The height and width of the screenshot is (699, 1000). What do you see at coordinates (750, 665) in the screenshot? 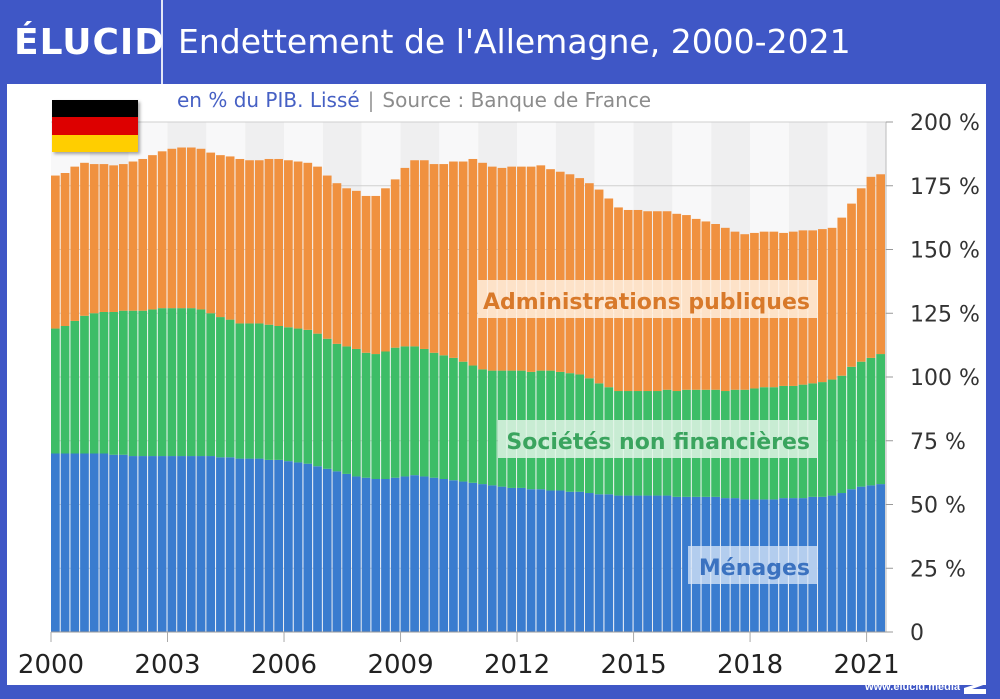
I see `x-tick-label: 2018` at bounding box center [750, 665].